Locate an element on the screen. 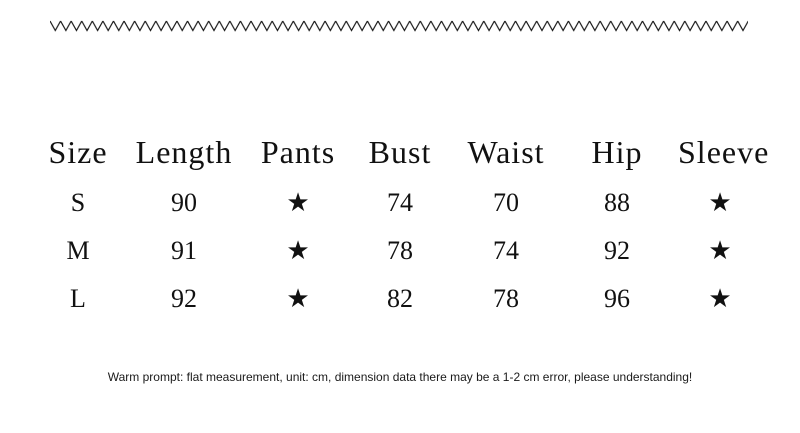  zigzag-divider is located at coordinates (399, 25).